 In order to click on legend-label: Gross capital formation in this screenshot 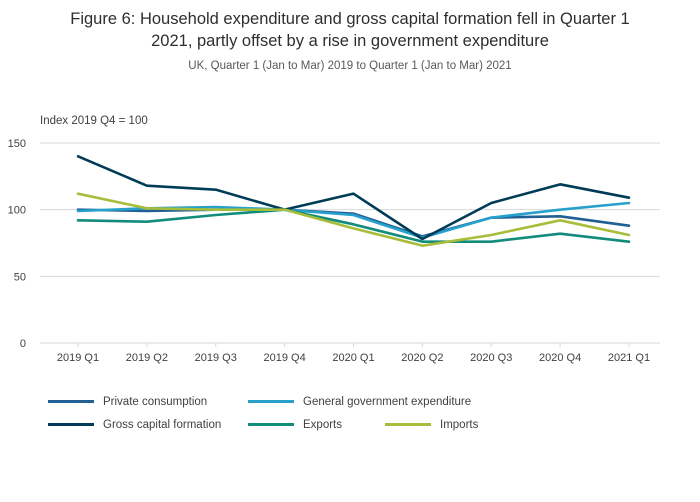, I will do `click(162, 424)`.